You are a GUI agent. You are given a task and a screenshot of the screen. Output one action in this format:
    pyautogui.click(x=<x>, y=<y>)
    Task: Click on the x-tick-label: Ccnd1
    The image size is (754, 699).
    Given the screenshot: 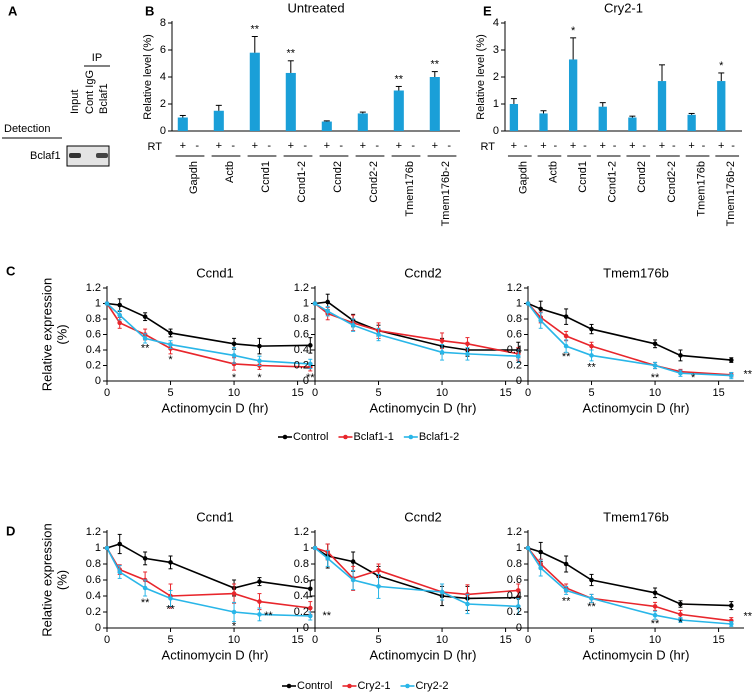 What is the action you would take?
    pyautogui.click(x=583, y=177)
    